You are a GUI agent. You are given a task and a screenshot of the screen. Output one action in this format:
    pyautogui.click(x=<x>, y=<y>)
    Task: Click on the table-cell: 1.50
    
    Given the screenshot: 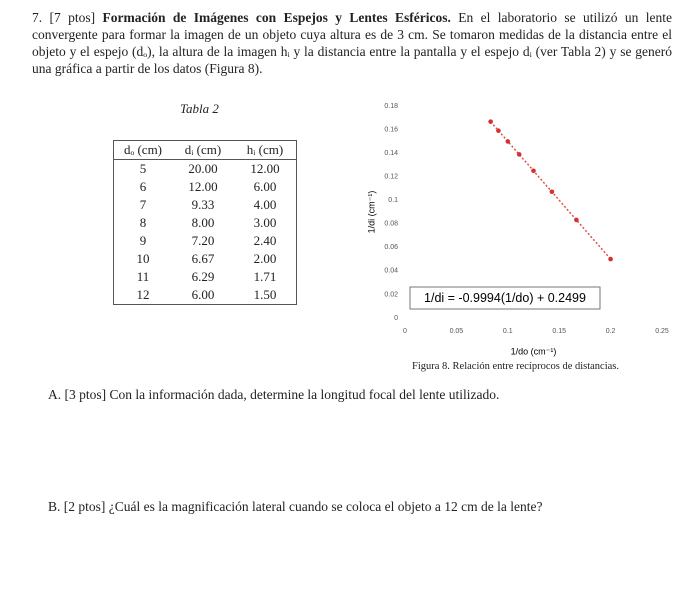 What is the action you would take?
    pyautogui.click(x=265, y=294)
    